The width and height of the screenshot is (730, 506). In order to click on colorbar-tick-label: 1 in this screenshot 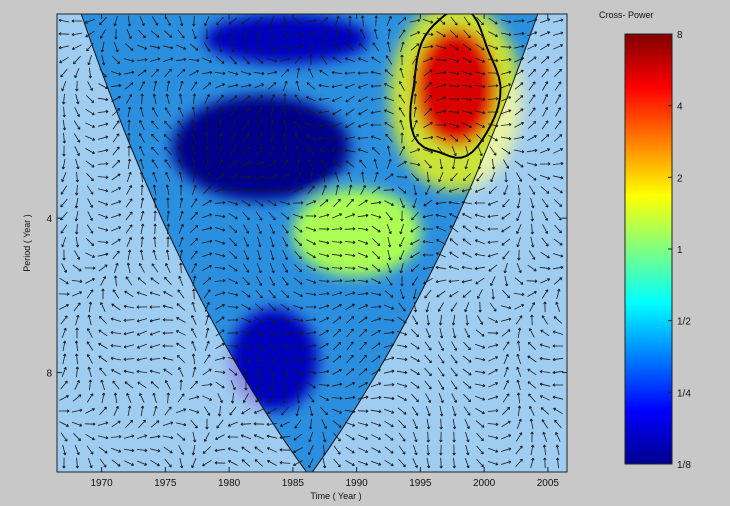, I will do `click(680, 250)`.